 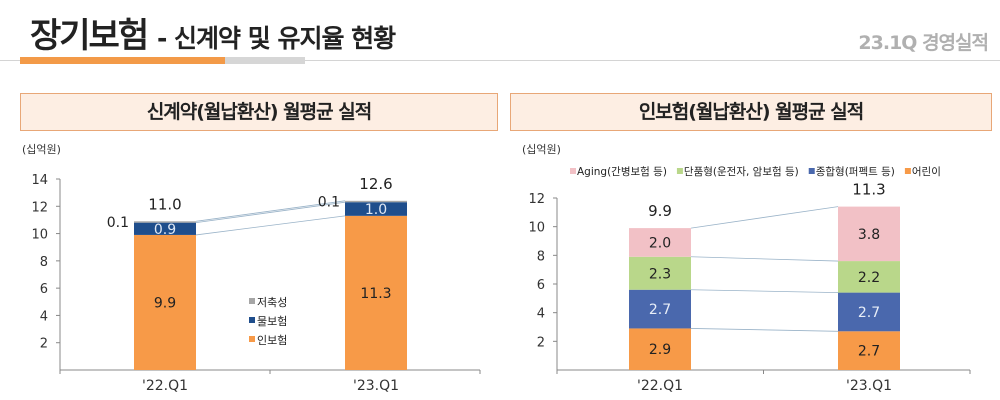 I want to click on total-label: 11.3, so click(x=868, y=190).